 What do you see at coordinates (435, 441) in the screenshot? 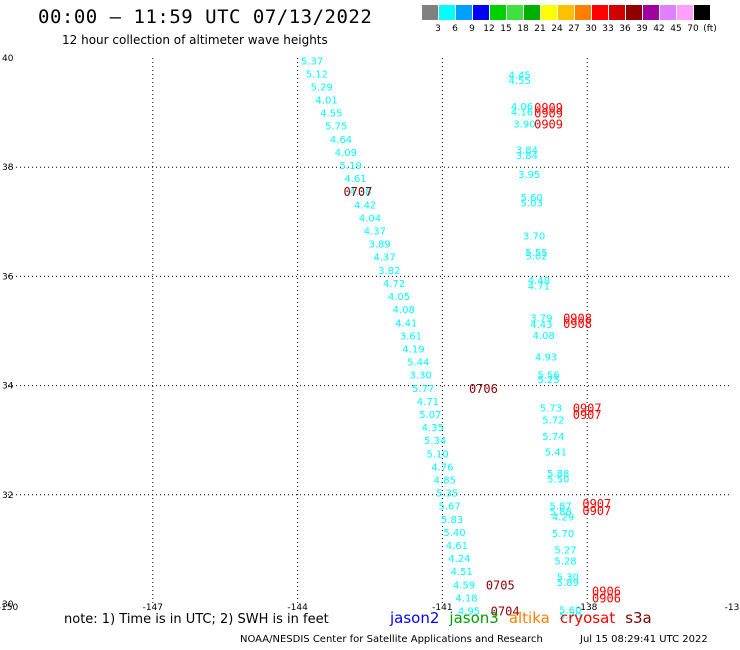
I see `wave-height-label: 5.34` at bounding box center [435, 441].